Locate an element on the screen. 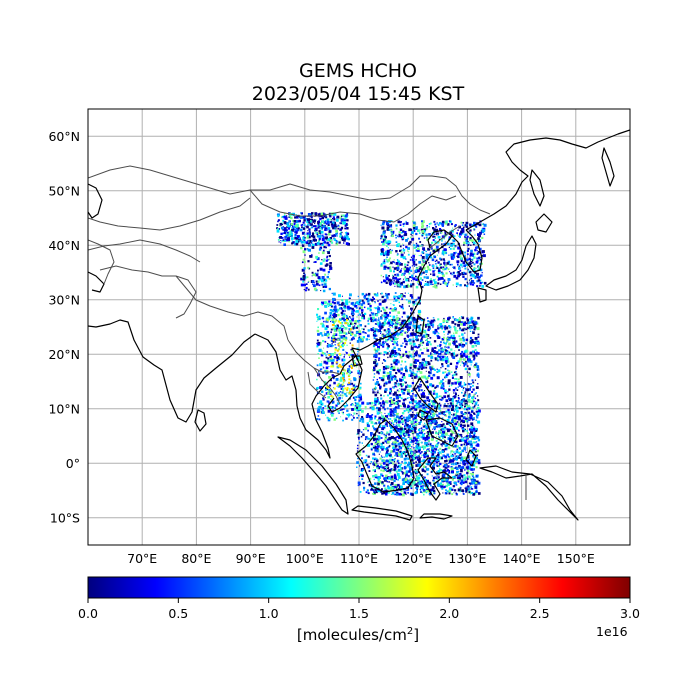 Image resolution: width=700 pixels, height=700 pixels. colorbar-tick-label: 1.0 is located at coordinates (269, 613).